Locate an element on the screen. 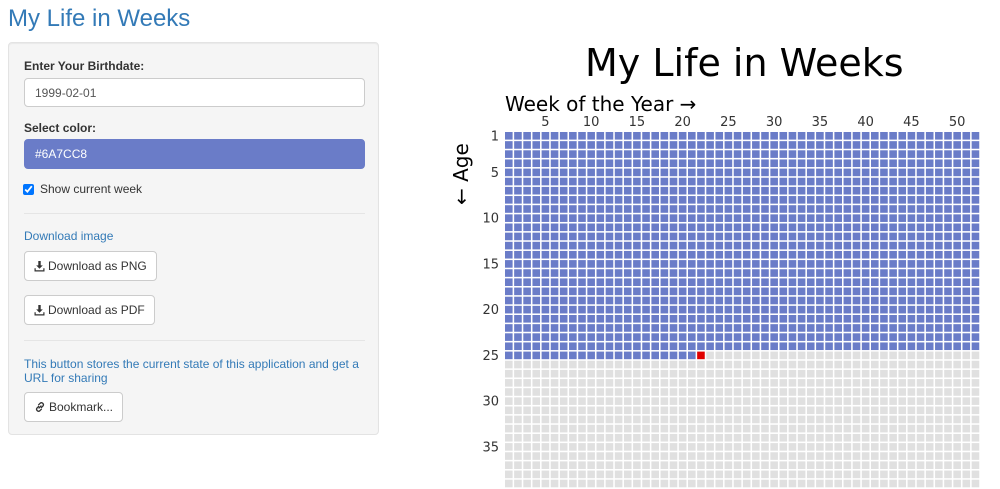 This screenshot has width=1000, height=489. birthdate-input is located at coordinates (194, 92).